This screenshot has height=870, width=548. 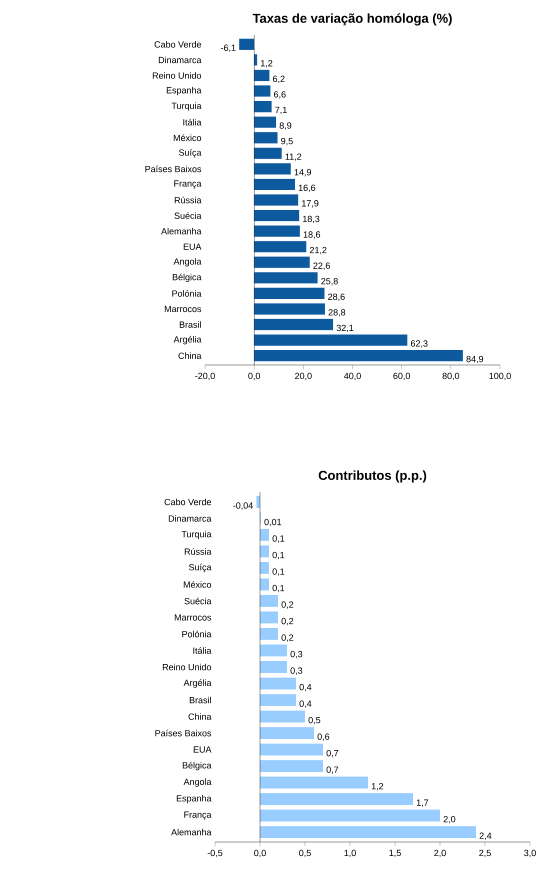 What do you see at coordinates (451, 376) in the screenshot?
I see `x-tick-label: 80,0` at bounding box center [451, 376].